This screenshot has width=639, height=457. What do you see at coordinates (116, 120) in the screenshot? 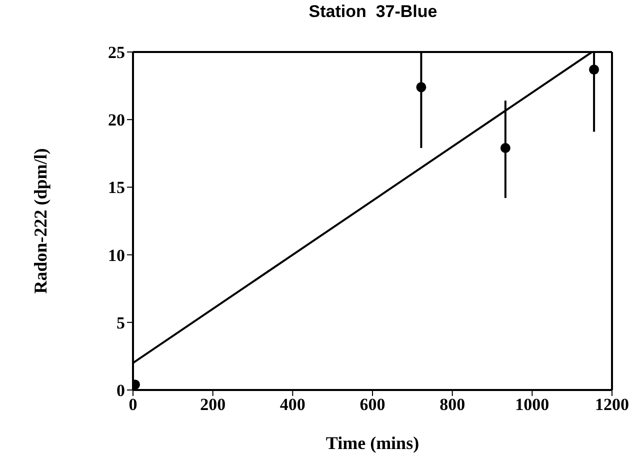
I see `y-tick-label: 20` at bounding box center [116, 120].